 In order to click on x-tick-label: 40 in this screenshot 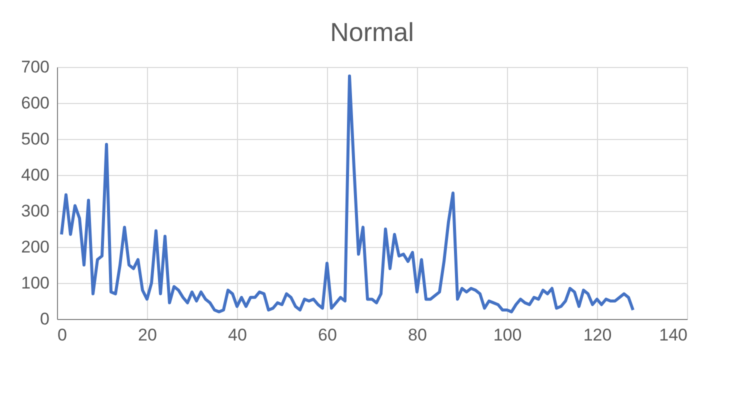, I will do `click(237, 335)`.